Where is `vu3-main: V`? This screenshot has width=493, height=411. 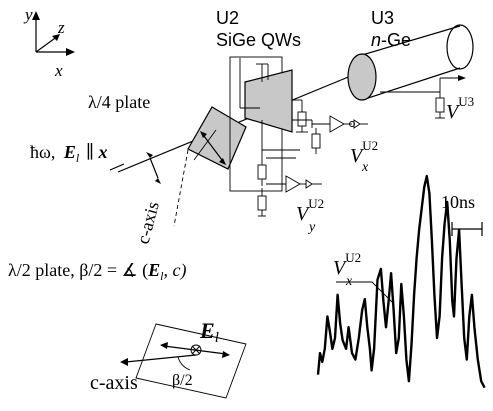 vu3-main: V is located at coordinates (453, 112).